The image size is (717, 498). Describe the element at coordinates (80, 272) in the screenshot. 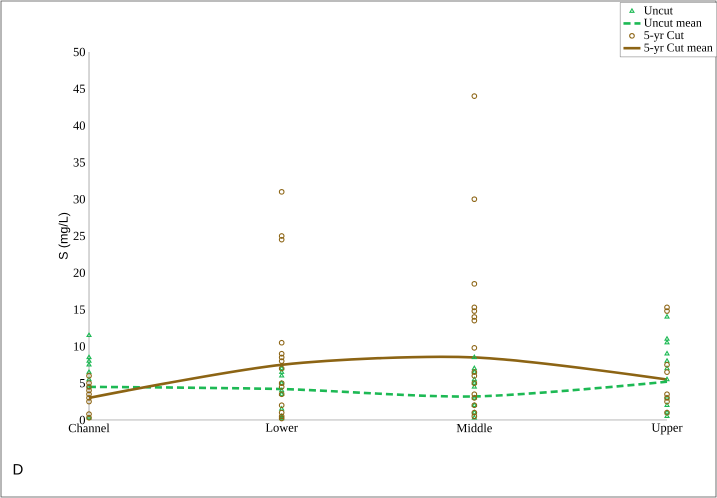

I see `y-tick-label: 20` at that location.